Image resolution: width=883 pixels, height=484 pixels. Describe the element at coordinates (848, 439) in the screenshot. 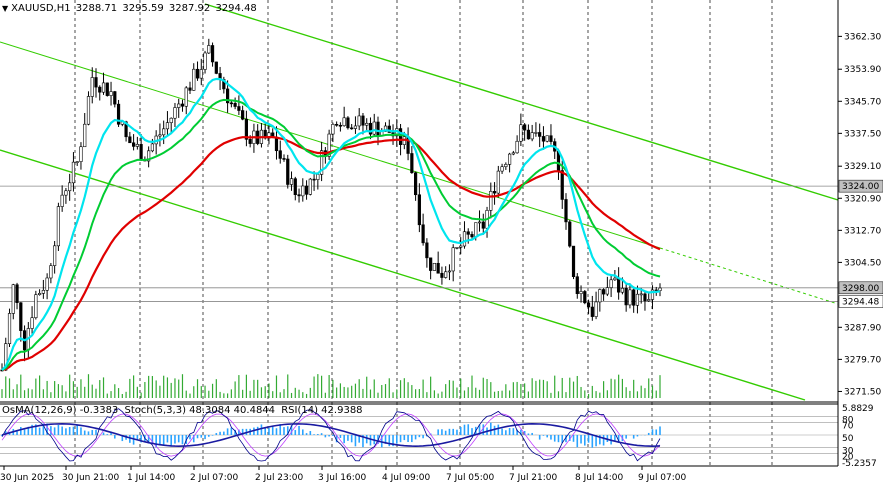

I see `indicator-tick-label: 50` at that location.